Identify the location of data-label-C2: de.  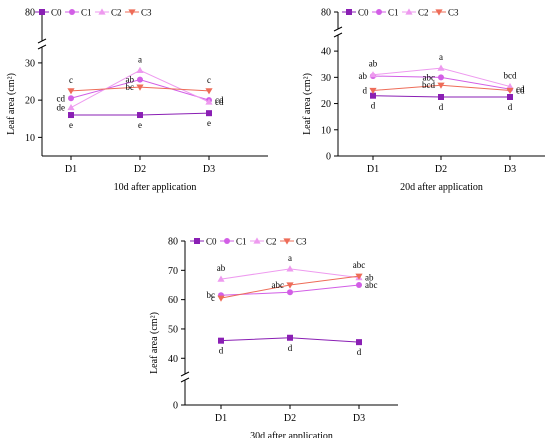
(61, 108).